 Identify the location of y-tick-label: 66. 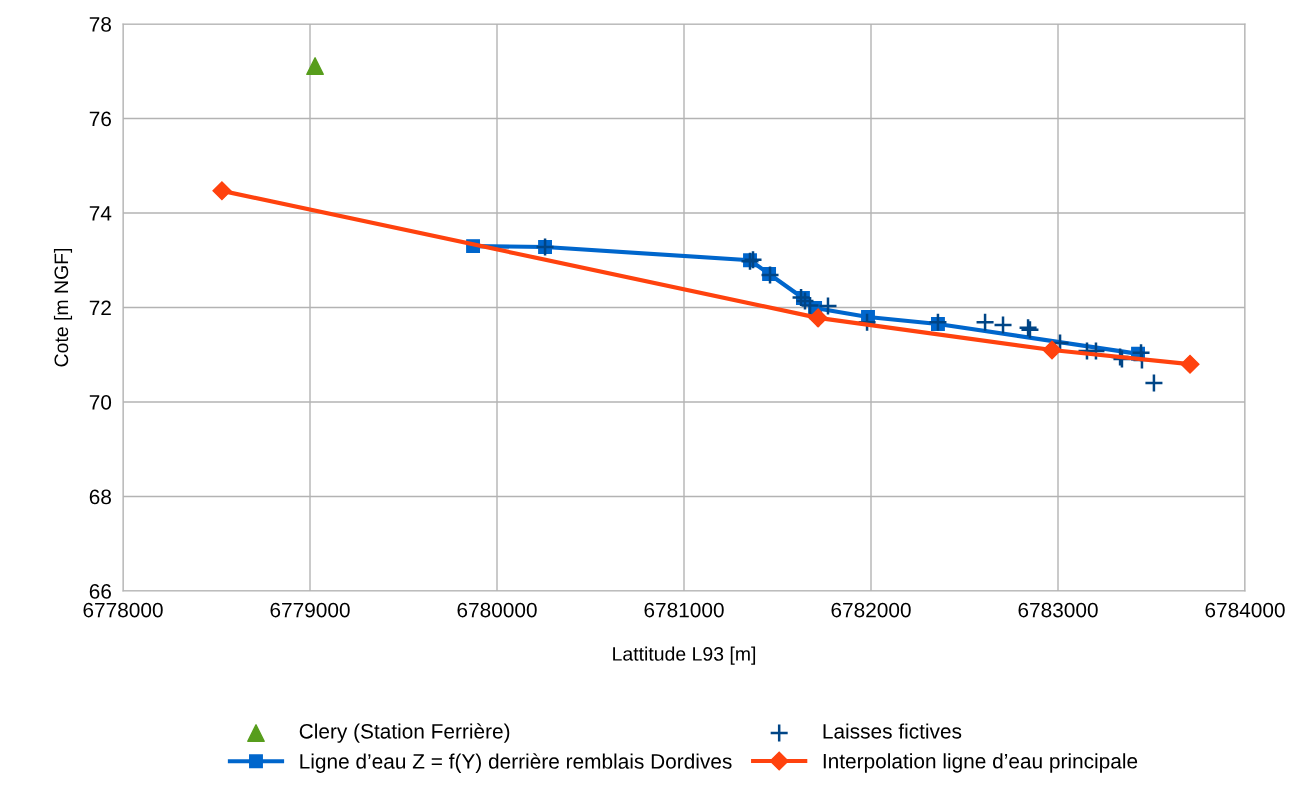
(100, 591).